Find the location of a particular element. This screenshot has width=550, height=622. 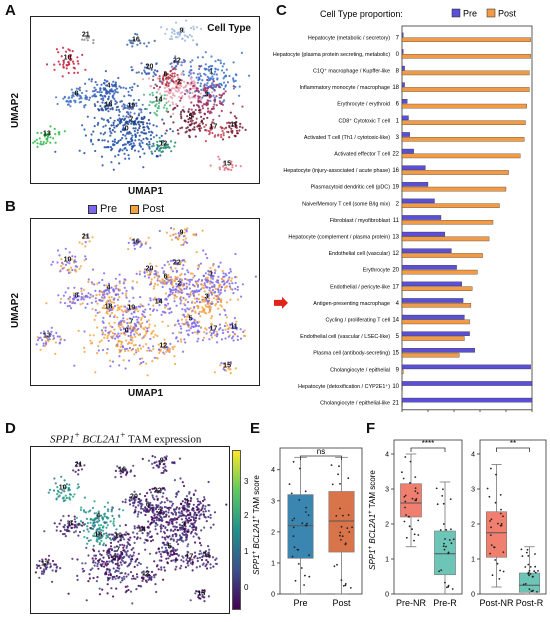

expression-umap-plot: 0 1 2 3 4 5 6 7 8 9 10 11 12 13 14 15 16 17 18 19 20 21 22 is located at coordinates (130, 530).